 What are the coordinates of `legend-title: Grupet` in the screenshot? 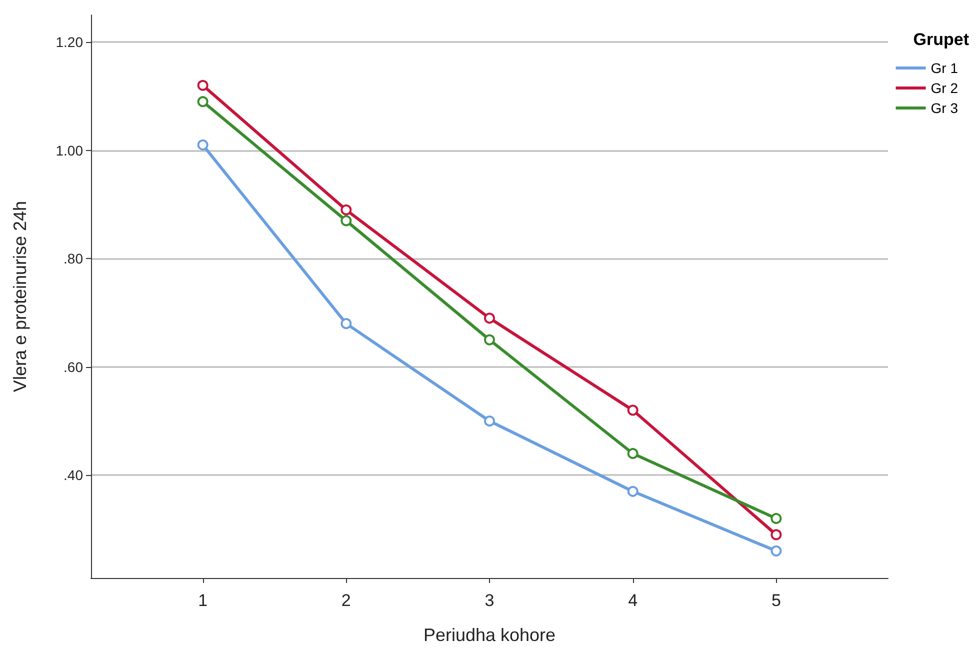 It's located at (941, 39).